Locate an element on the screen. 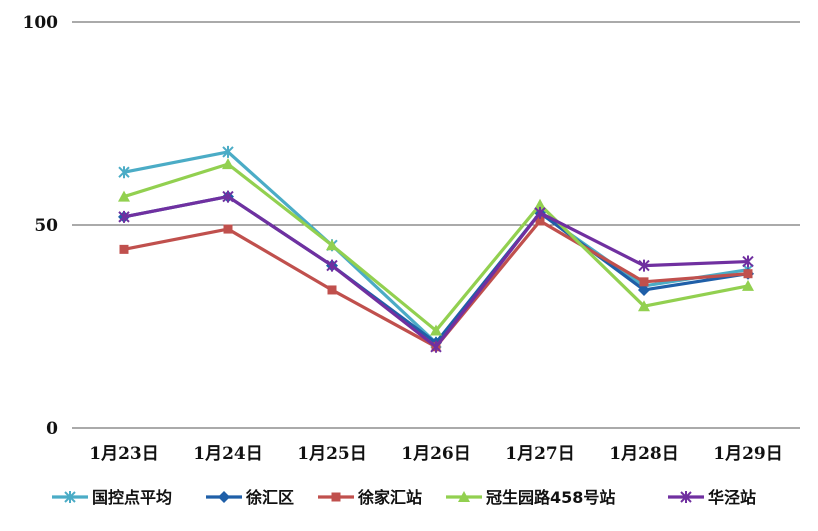 This screenshot has height=531, width=818. legend-item: 冠生园路458号站 is located at coordinates (530, 497).